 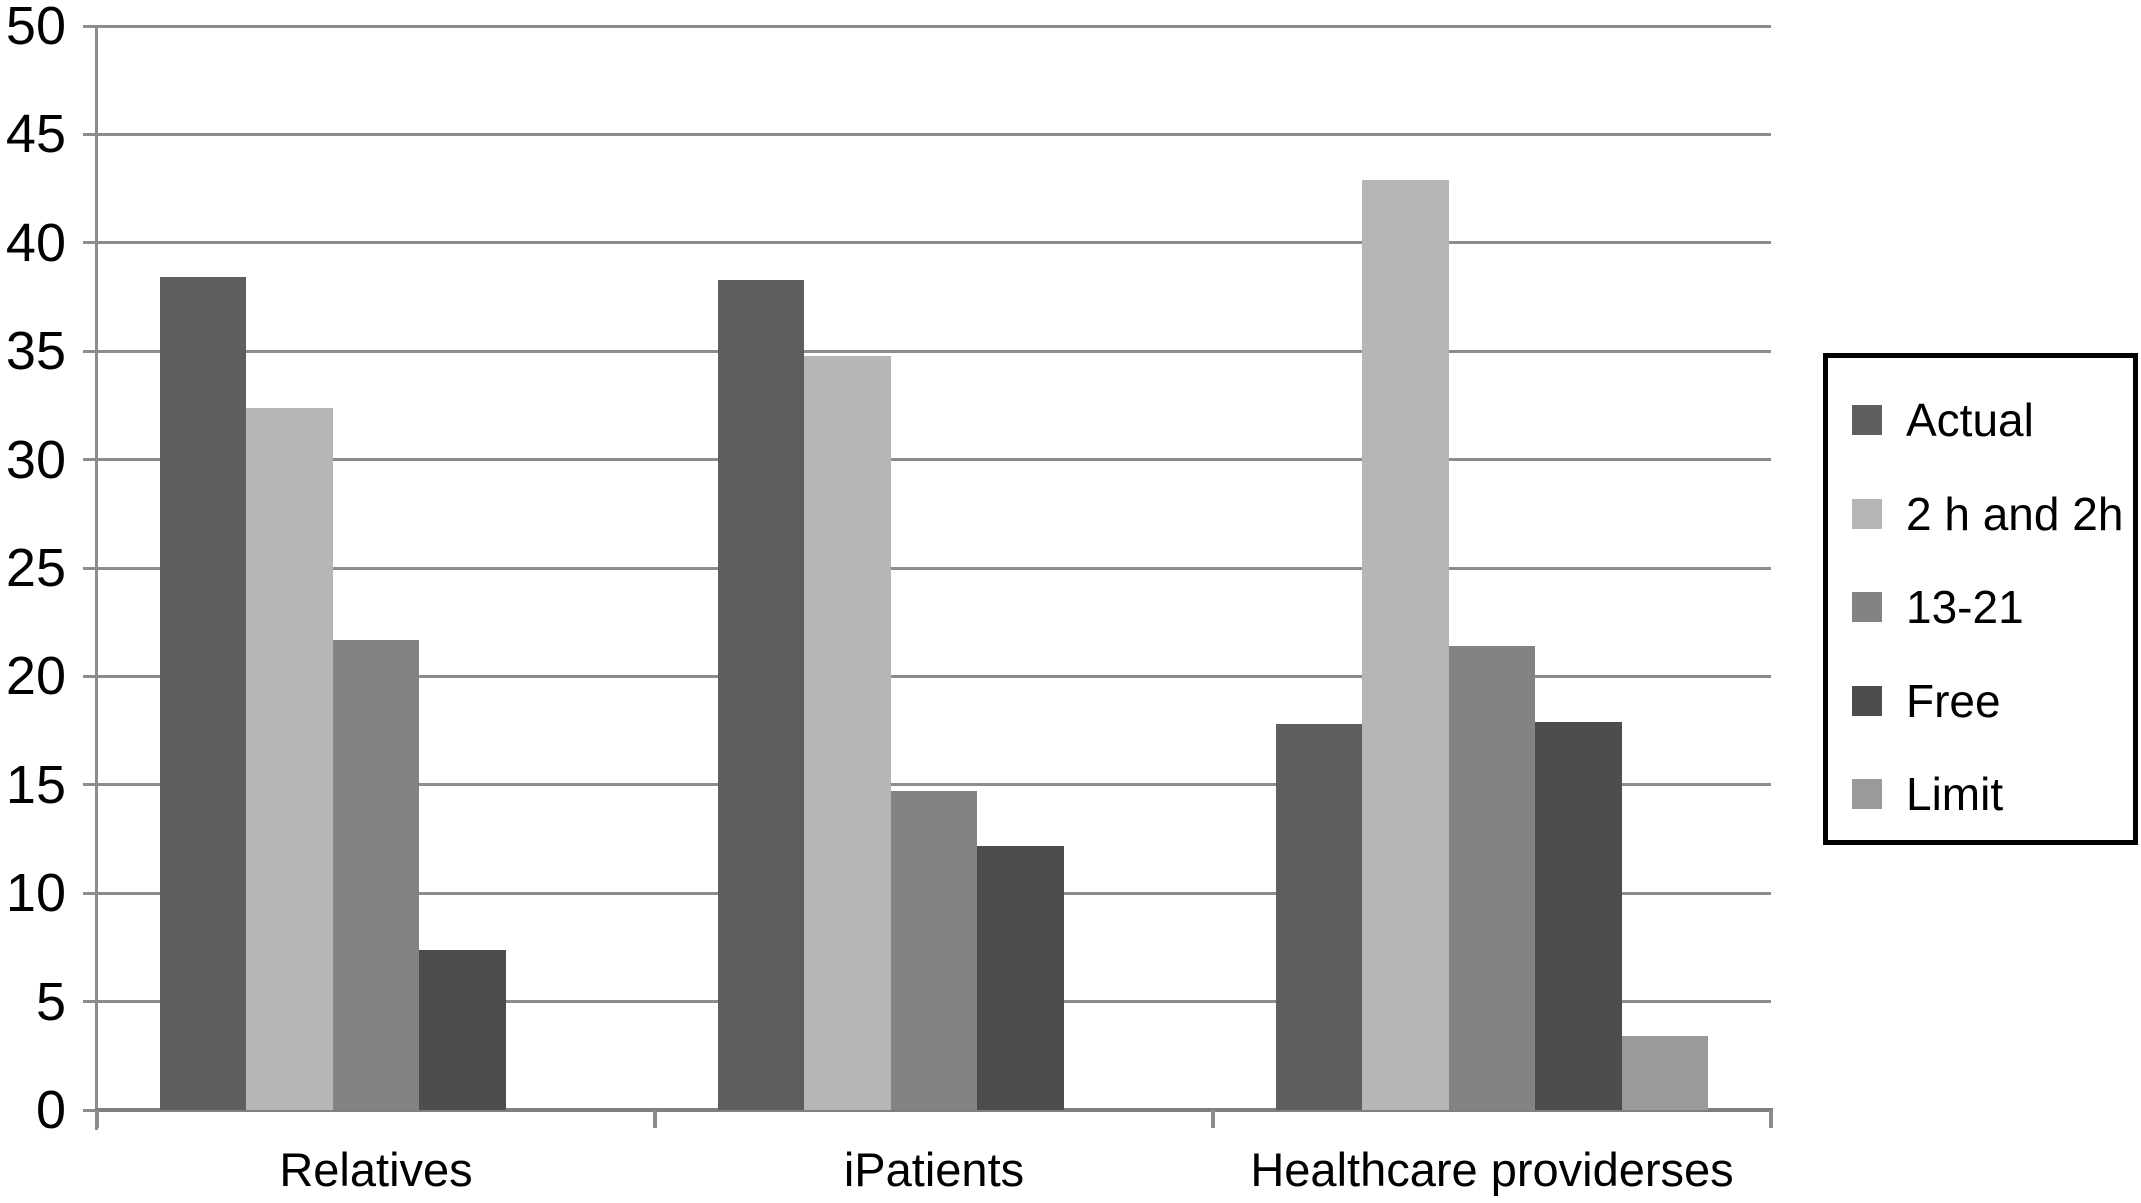 I want to click on legend-label-13-21: 13-21, so click(x=1965, y=607).